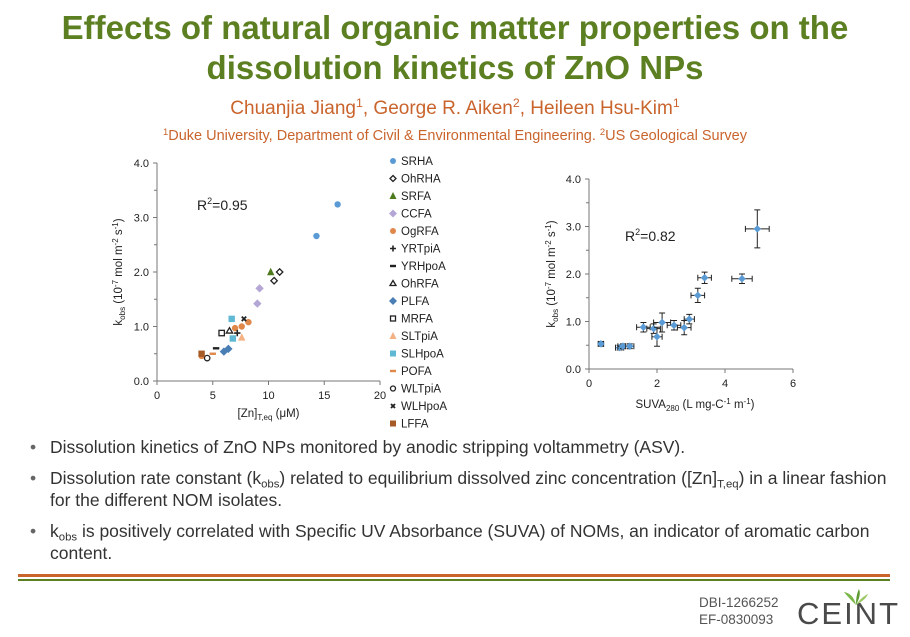 This screenshot has height=637, width=910. What do you see at coordinates (416, 372) in the screenshot?
I see `legend-label: POFA` at bounding box center [416, 372].